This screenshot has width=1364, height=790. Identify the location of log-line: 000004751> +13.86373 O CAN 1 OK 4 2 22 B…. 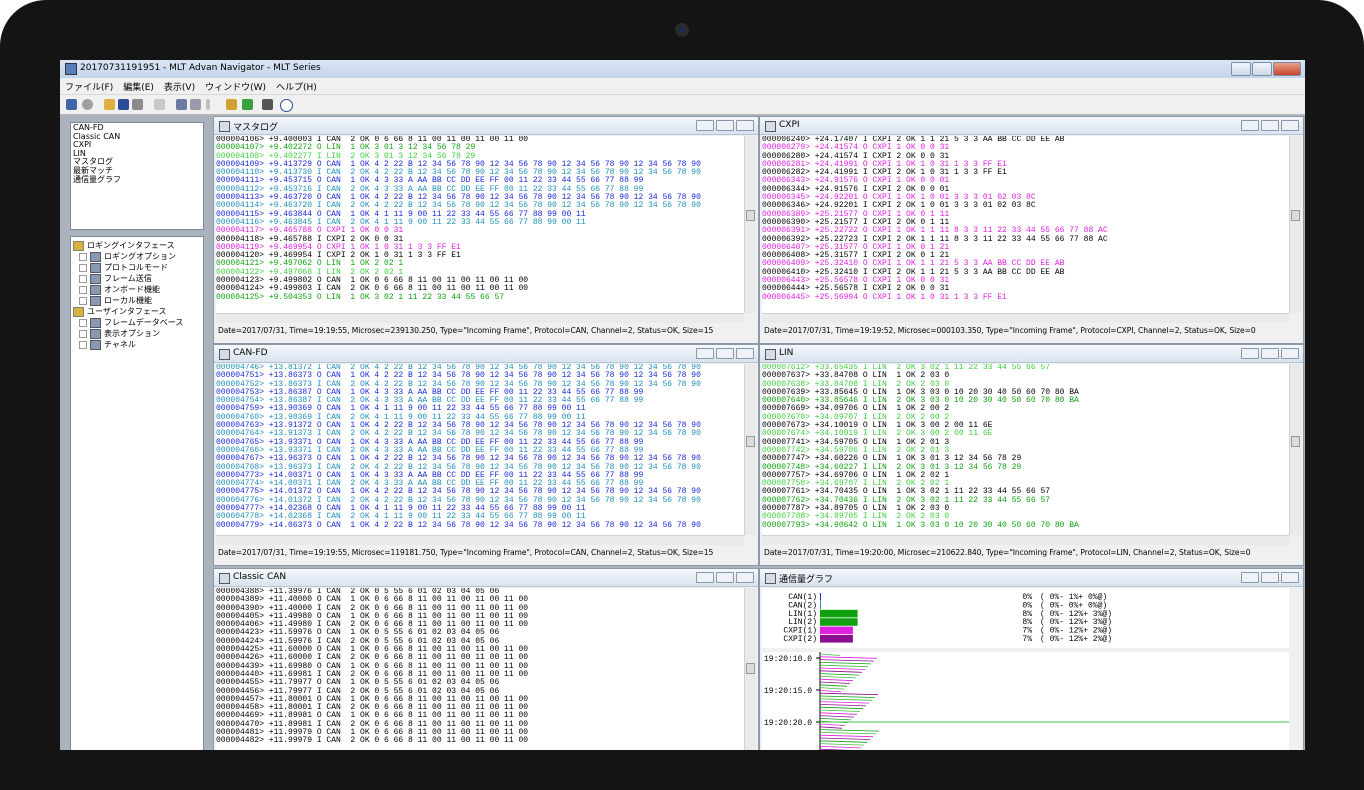
(458, 376).